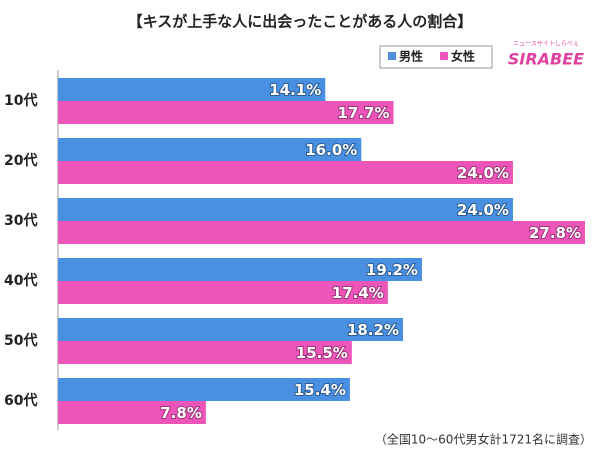  What do you see at coordinates (20, 100) in the screenshot?
I see `category-label: 10代` at bounding box center [20, 100].